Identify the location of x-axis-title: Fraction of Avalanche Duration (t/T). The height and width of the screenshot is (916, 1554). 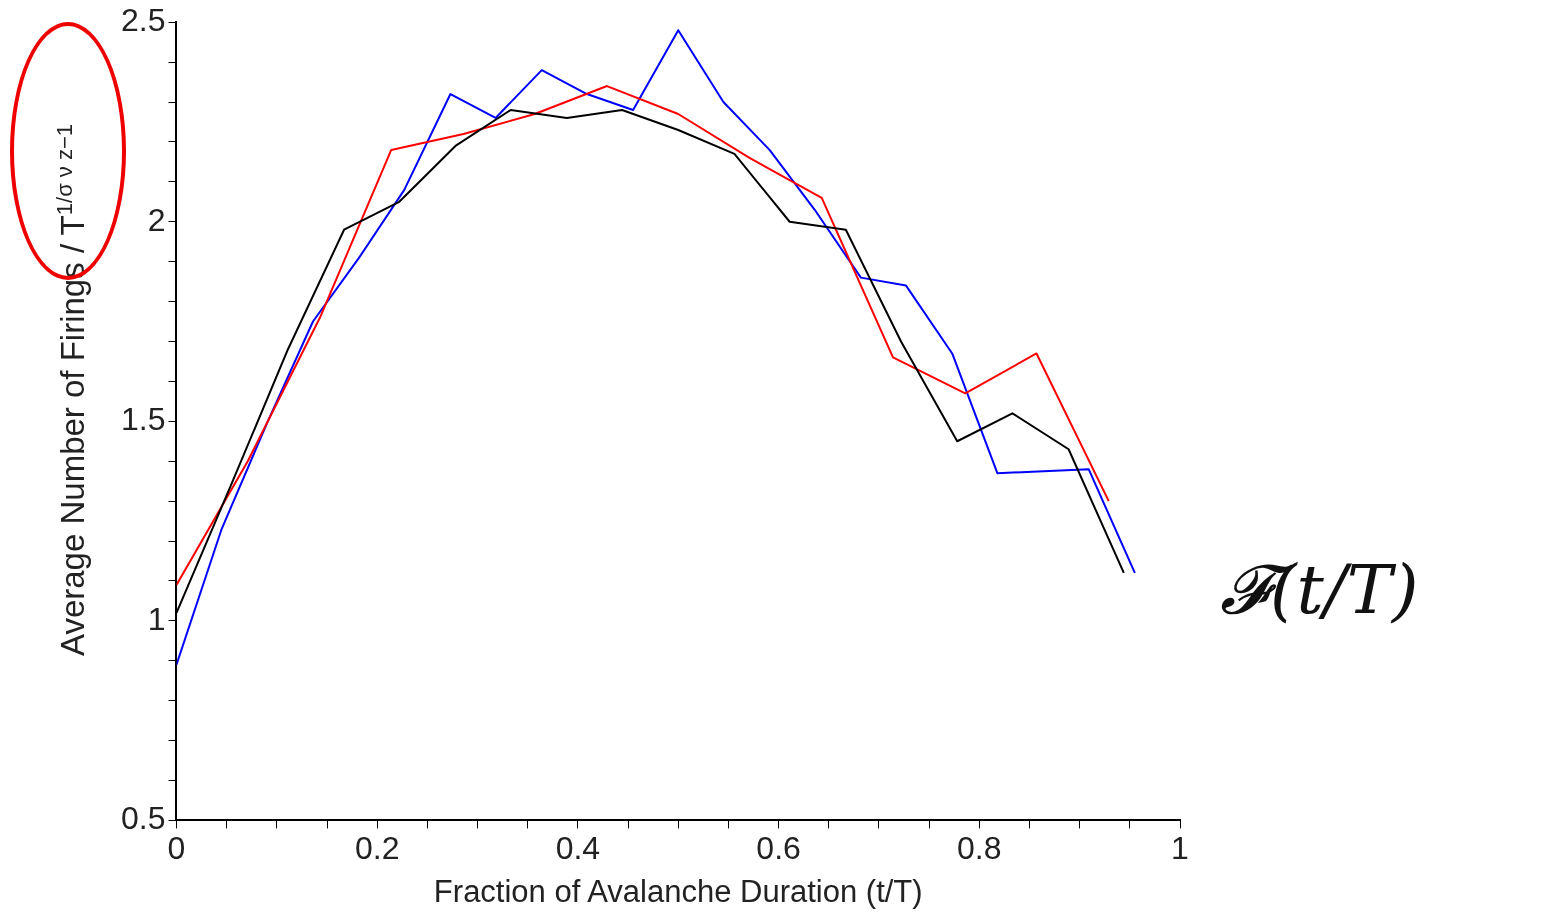
(678, 891).